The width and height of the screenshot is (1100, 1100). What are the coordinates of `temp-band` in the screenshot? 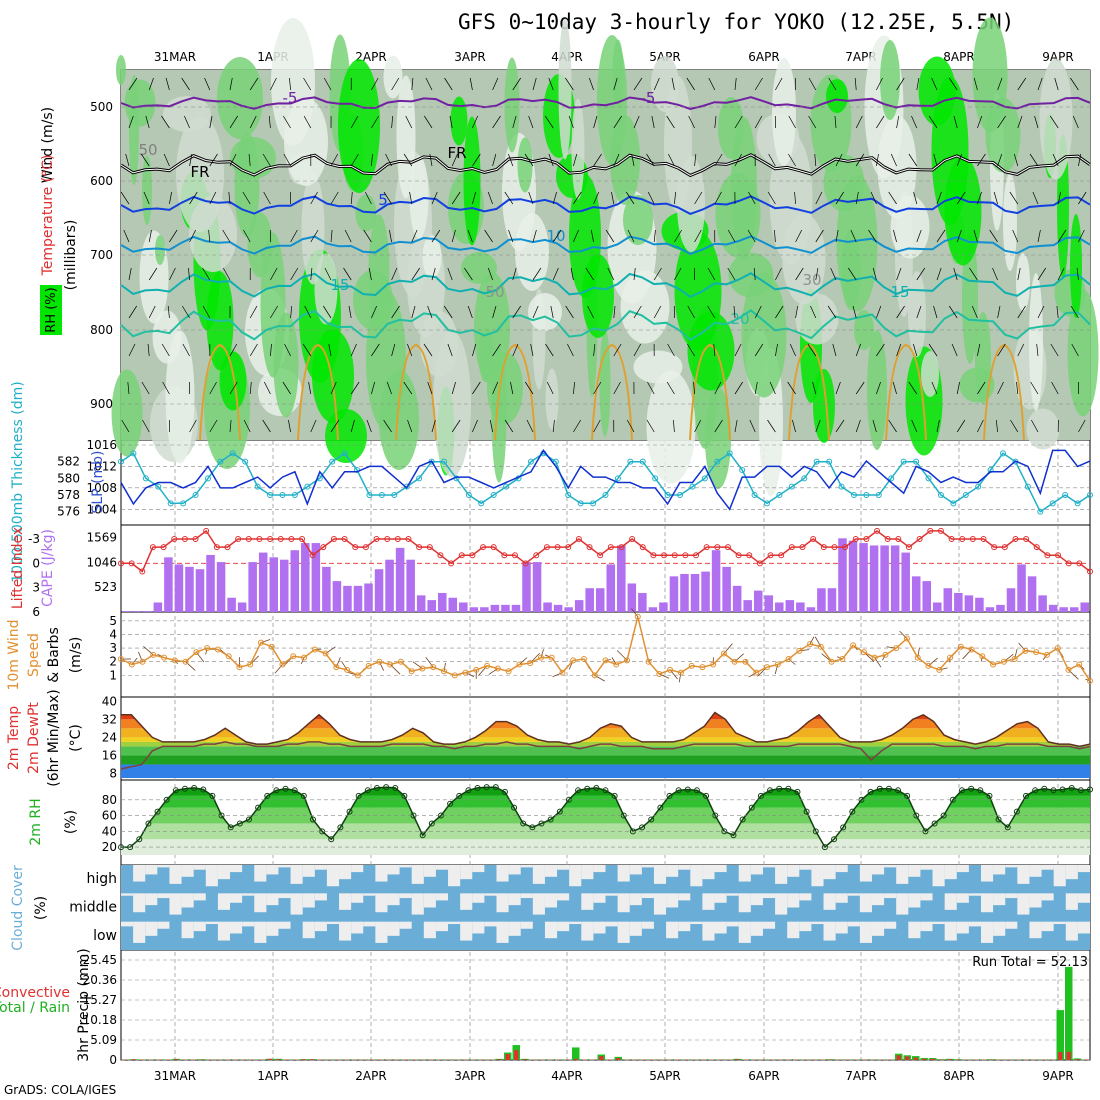 It's located at (605, 724).